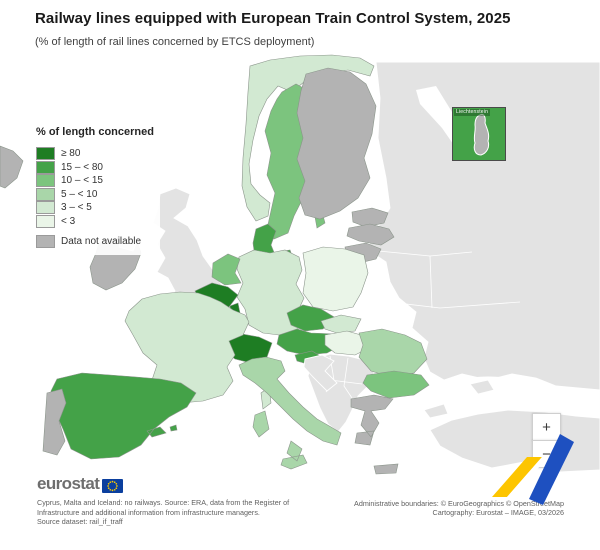 This screenshot has width=600, height=550. I want to click on eurostat-logo-text: eurostat, so click(68, 483).